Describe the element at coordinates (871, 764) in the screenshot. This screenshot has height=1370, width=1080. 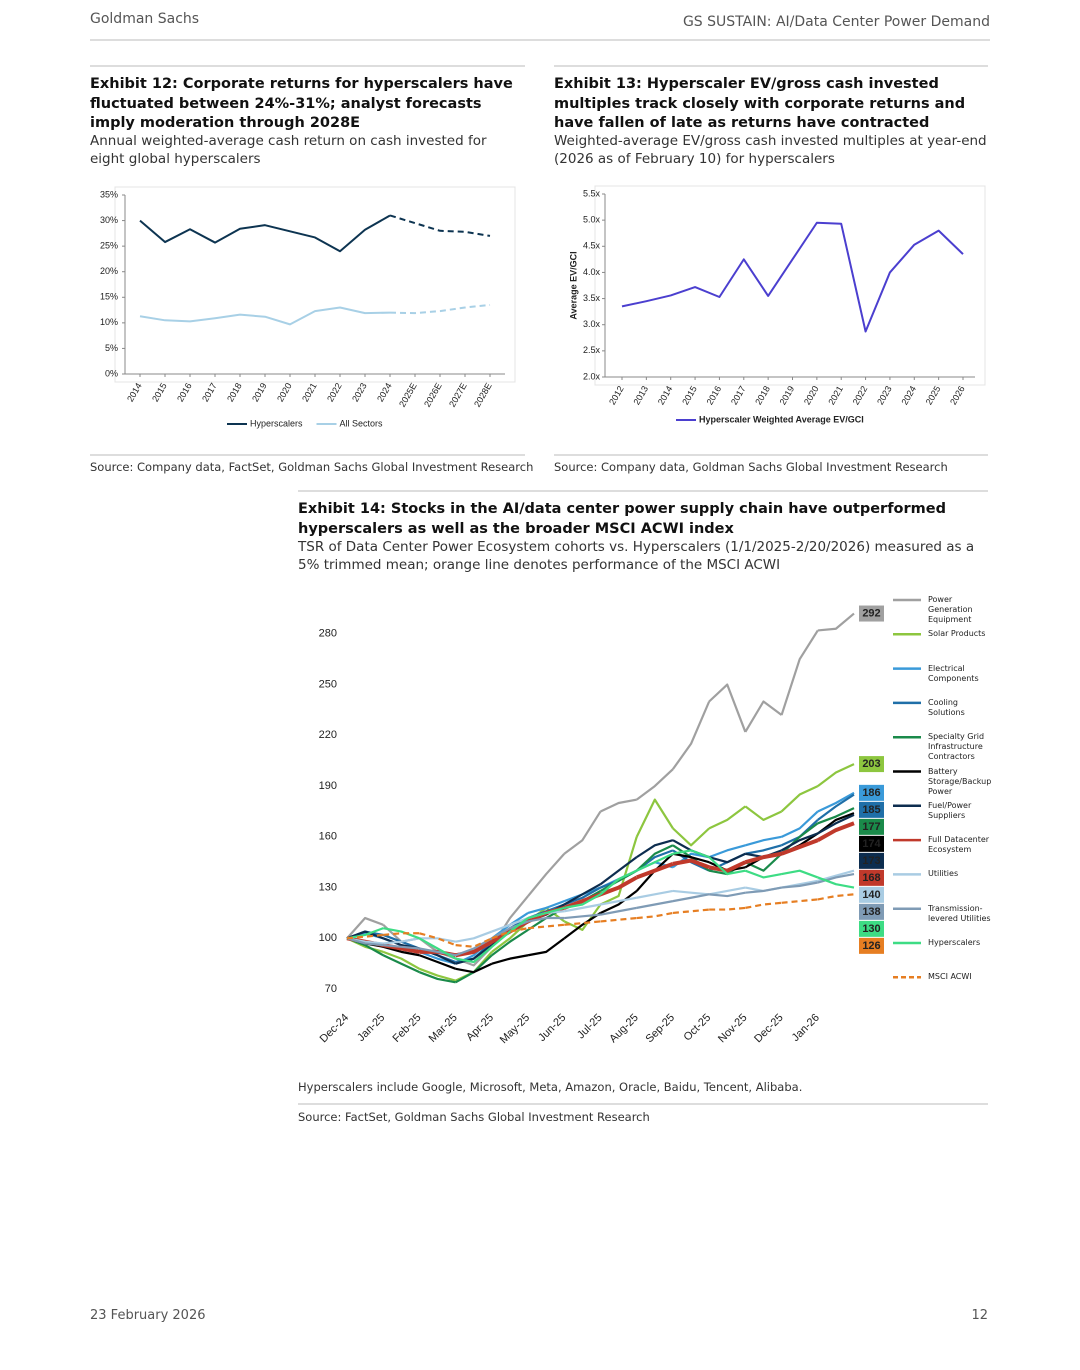
I see `end-label: 203` at that location.